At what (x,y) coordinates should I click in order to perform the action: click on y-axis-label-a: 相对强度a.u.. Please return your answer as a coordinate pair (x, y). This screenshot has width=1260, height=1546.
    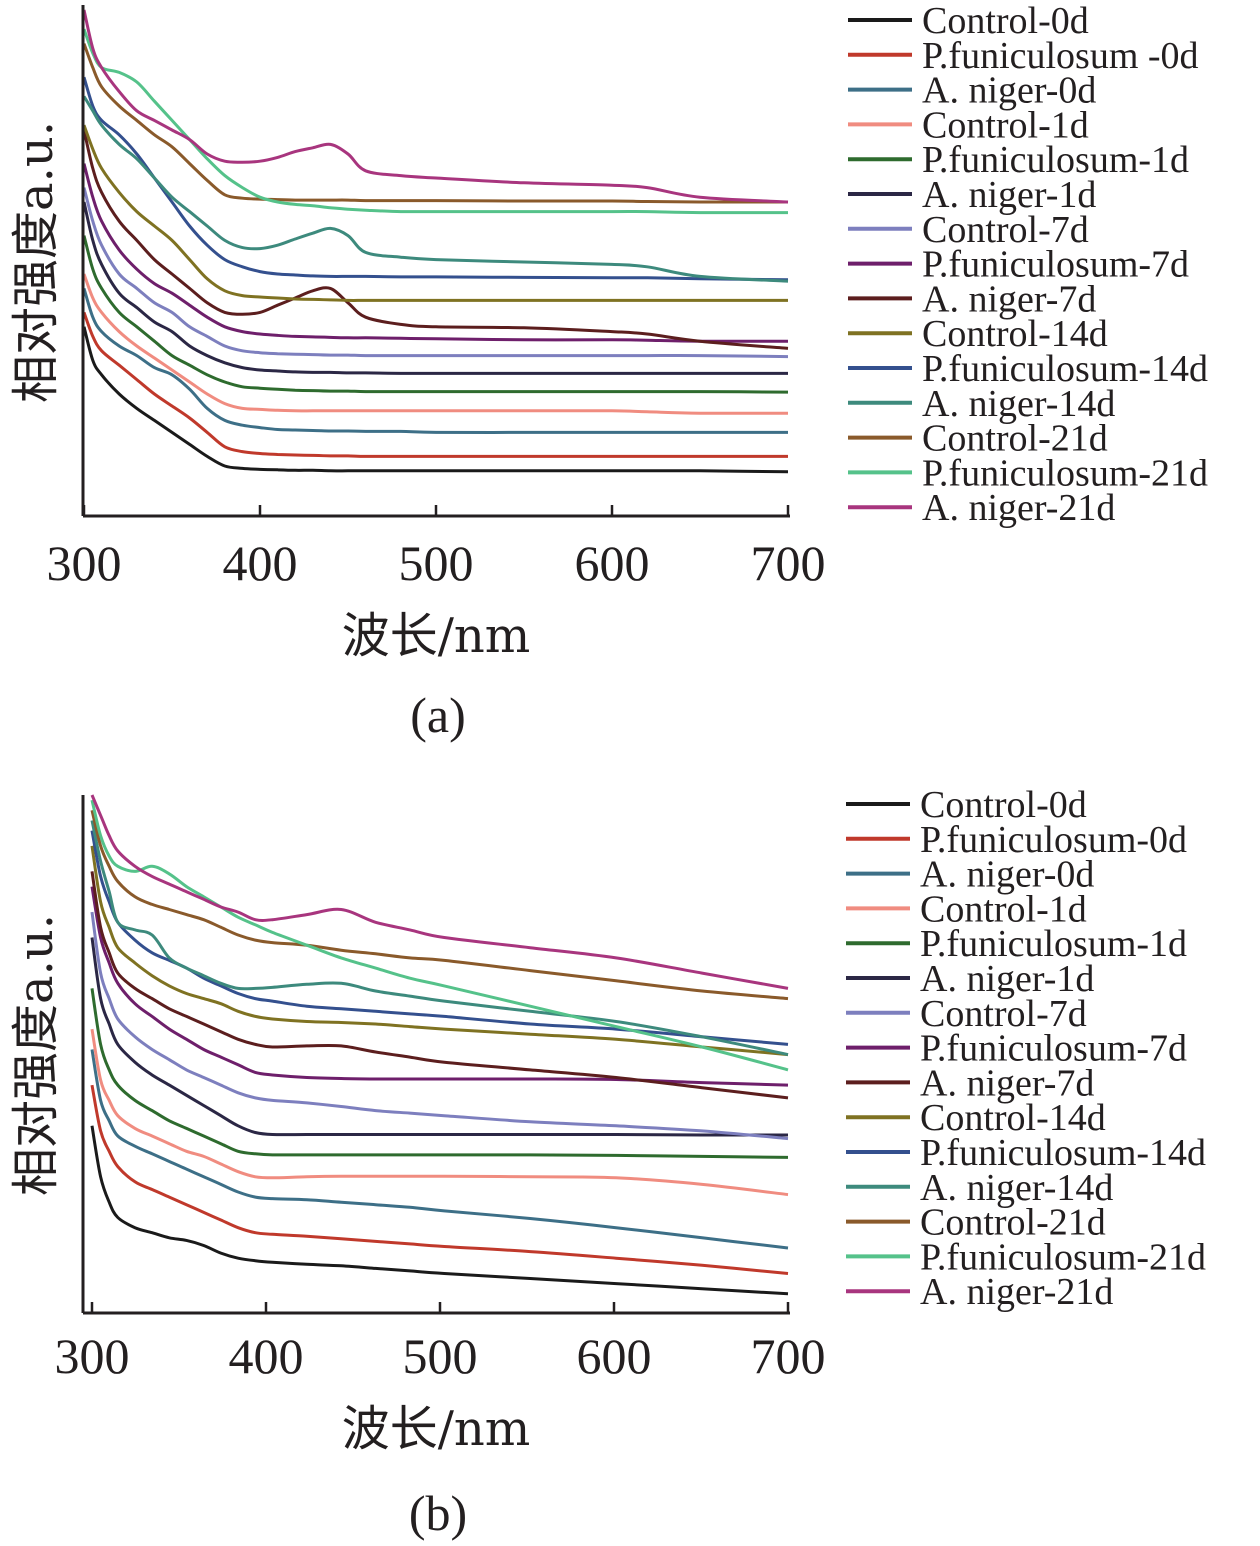
    Looking at the image, I should click on (36, 262).